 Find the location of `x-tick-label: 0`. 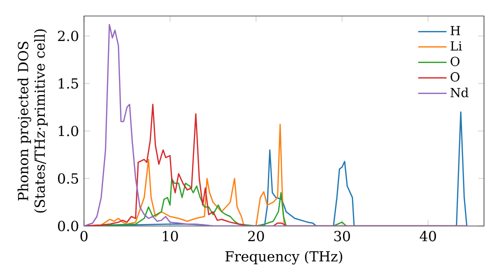

x-tick-label: 0 is located at coordinates (84, 236).